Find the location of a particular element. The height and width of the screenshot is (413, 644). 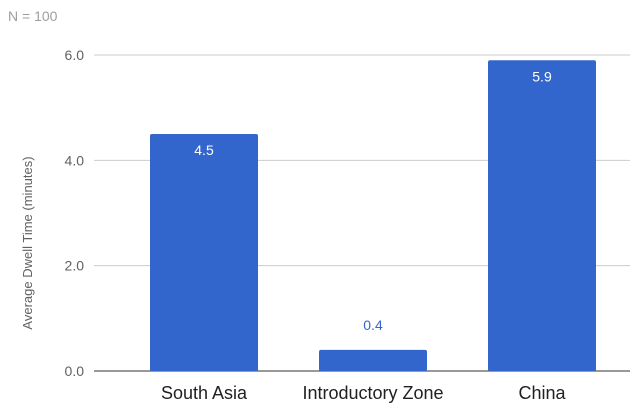

x-tick-label: South Asia is located at coordinates (204, 393).